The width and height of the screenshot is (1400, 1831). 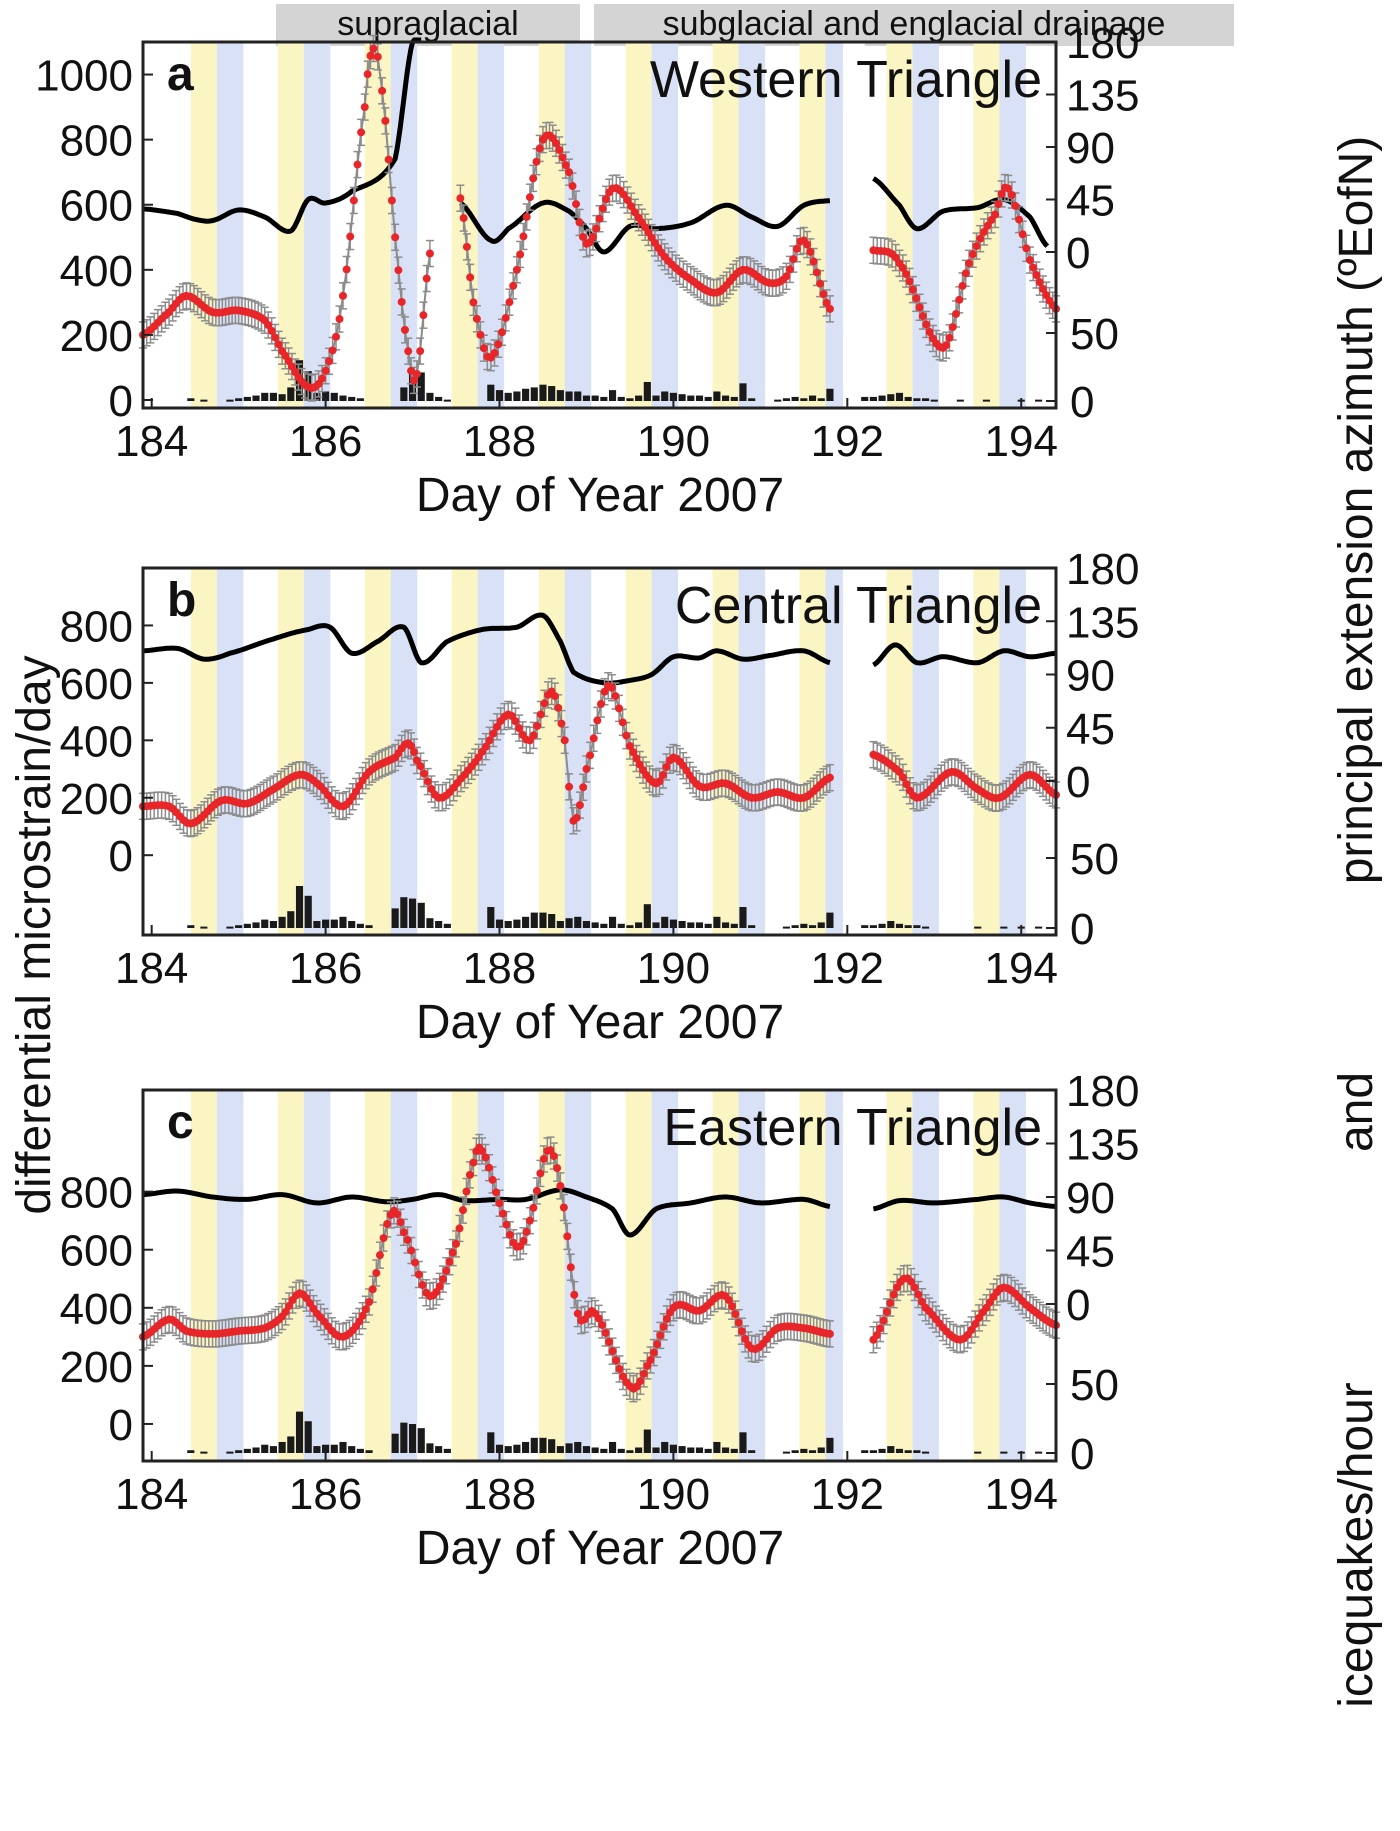 I want to click on x-tick-label: 194, so click(x=1021, y=968).